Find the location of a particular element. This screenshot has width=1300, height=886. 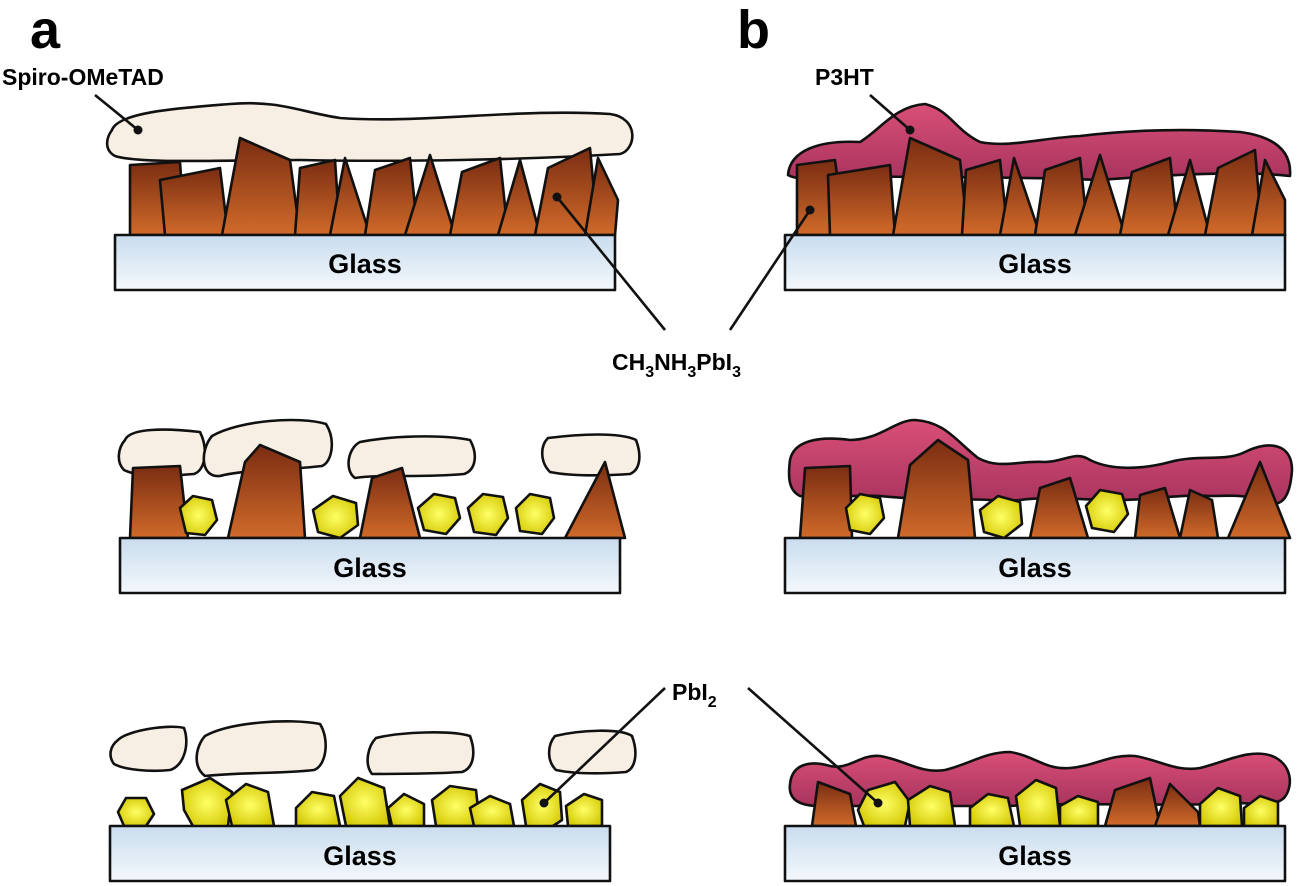

p3ht-label: P3HT is located at coordinates (844, 77).